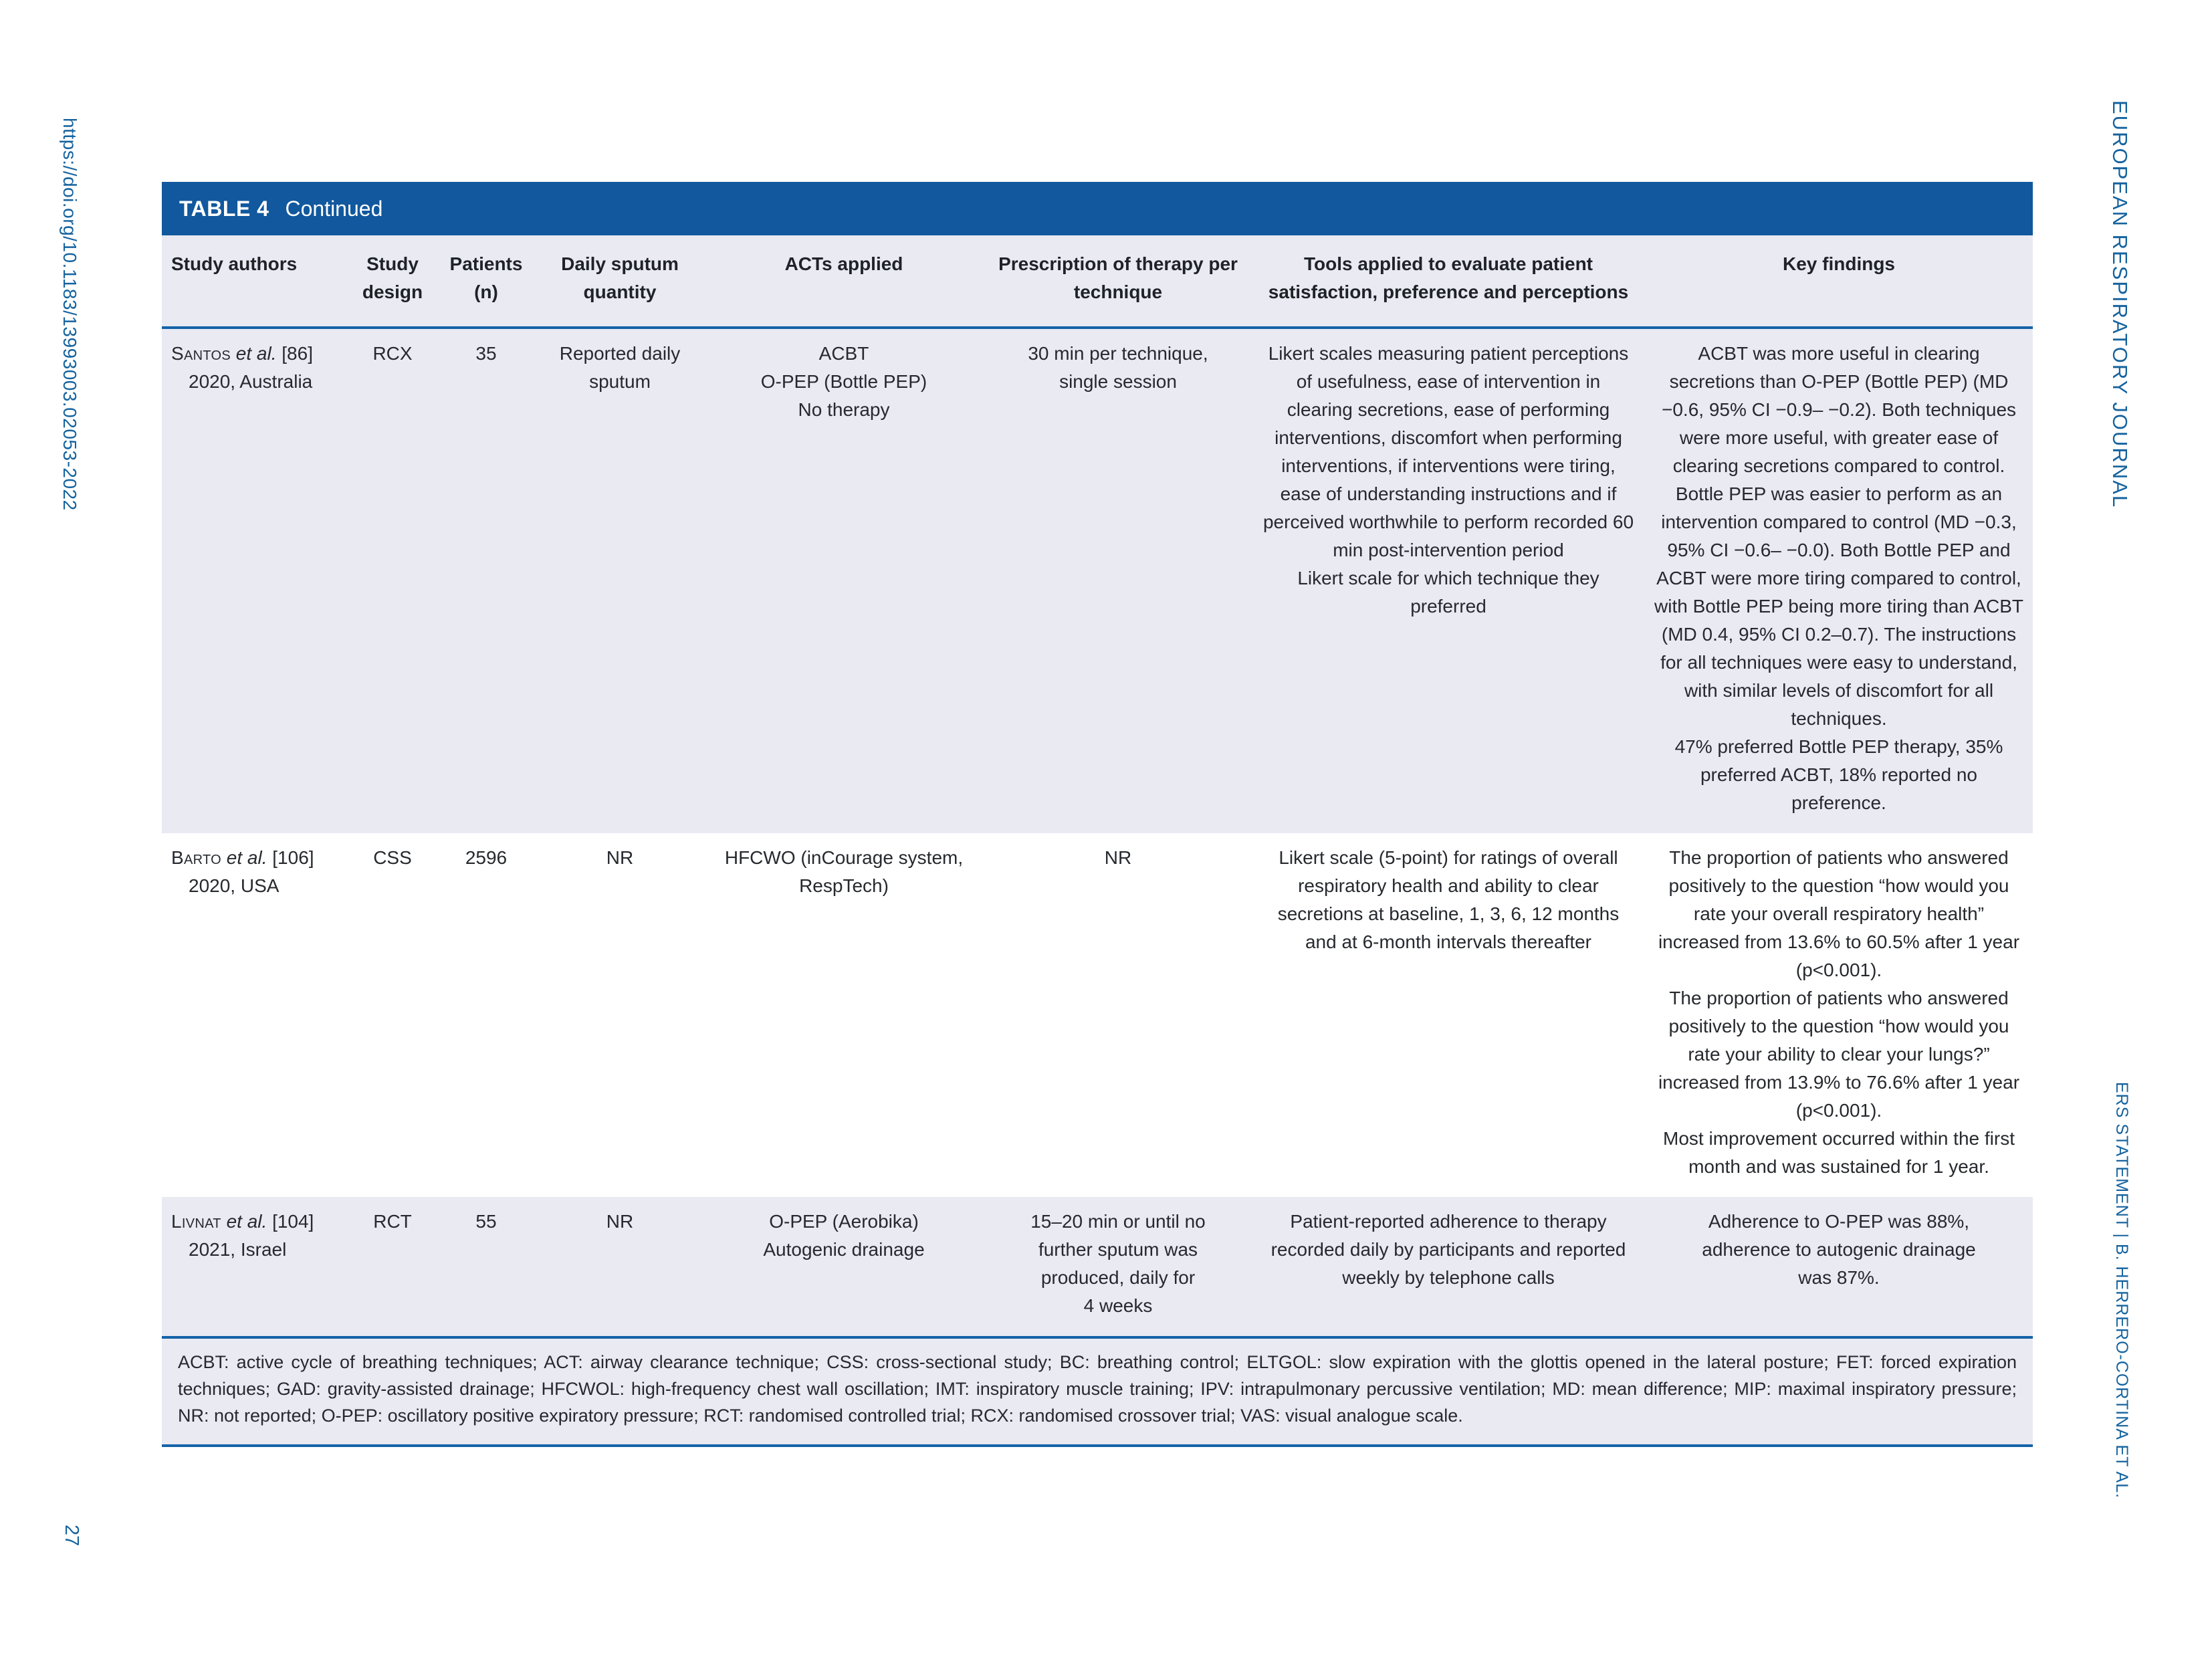  Describe the element at coordinates (1839, 282) in the screenshot. I see `column-header-key-findings: Key findings` at that location.